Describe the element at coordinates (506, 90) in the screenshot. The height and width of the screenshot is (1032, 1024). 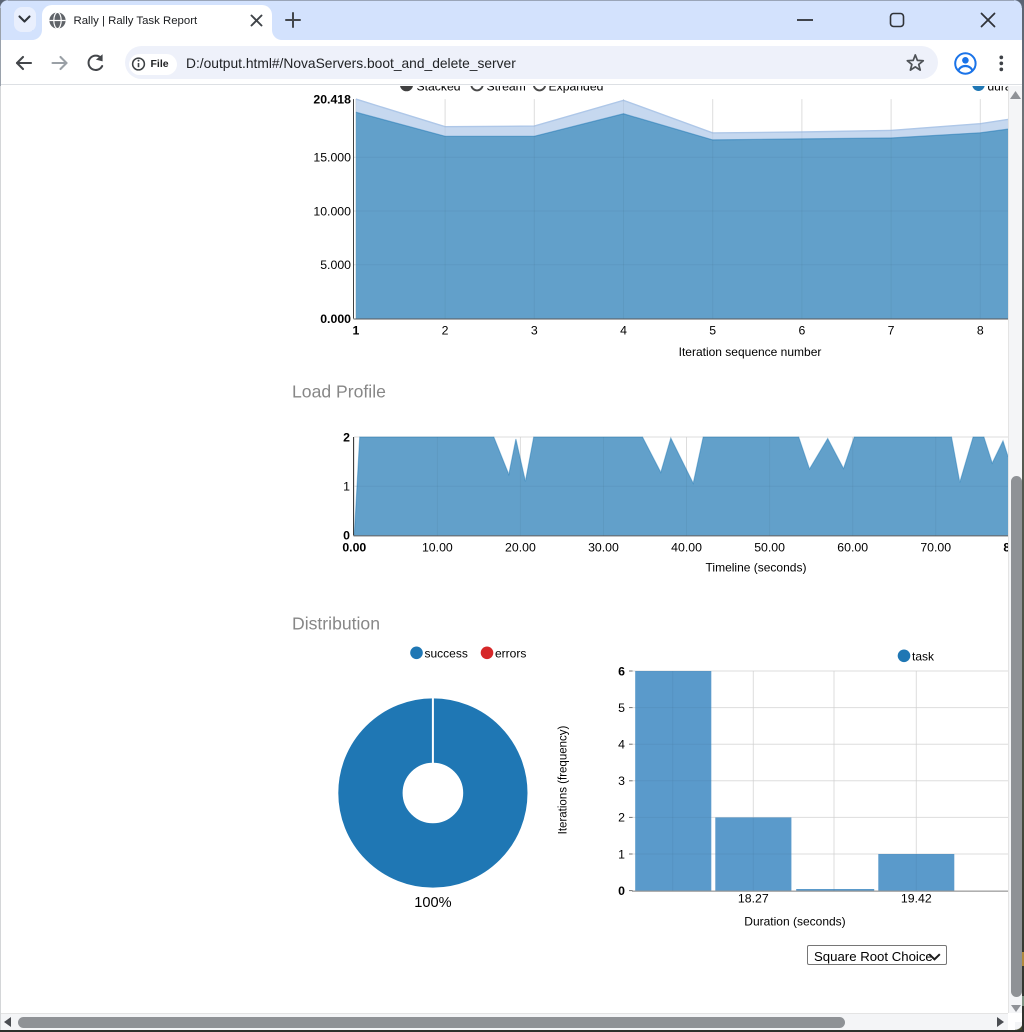
I see `svg-text: Stream` at that location.